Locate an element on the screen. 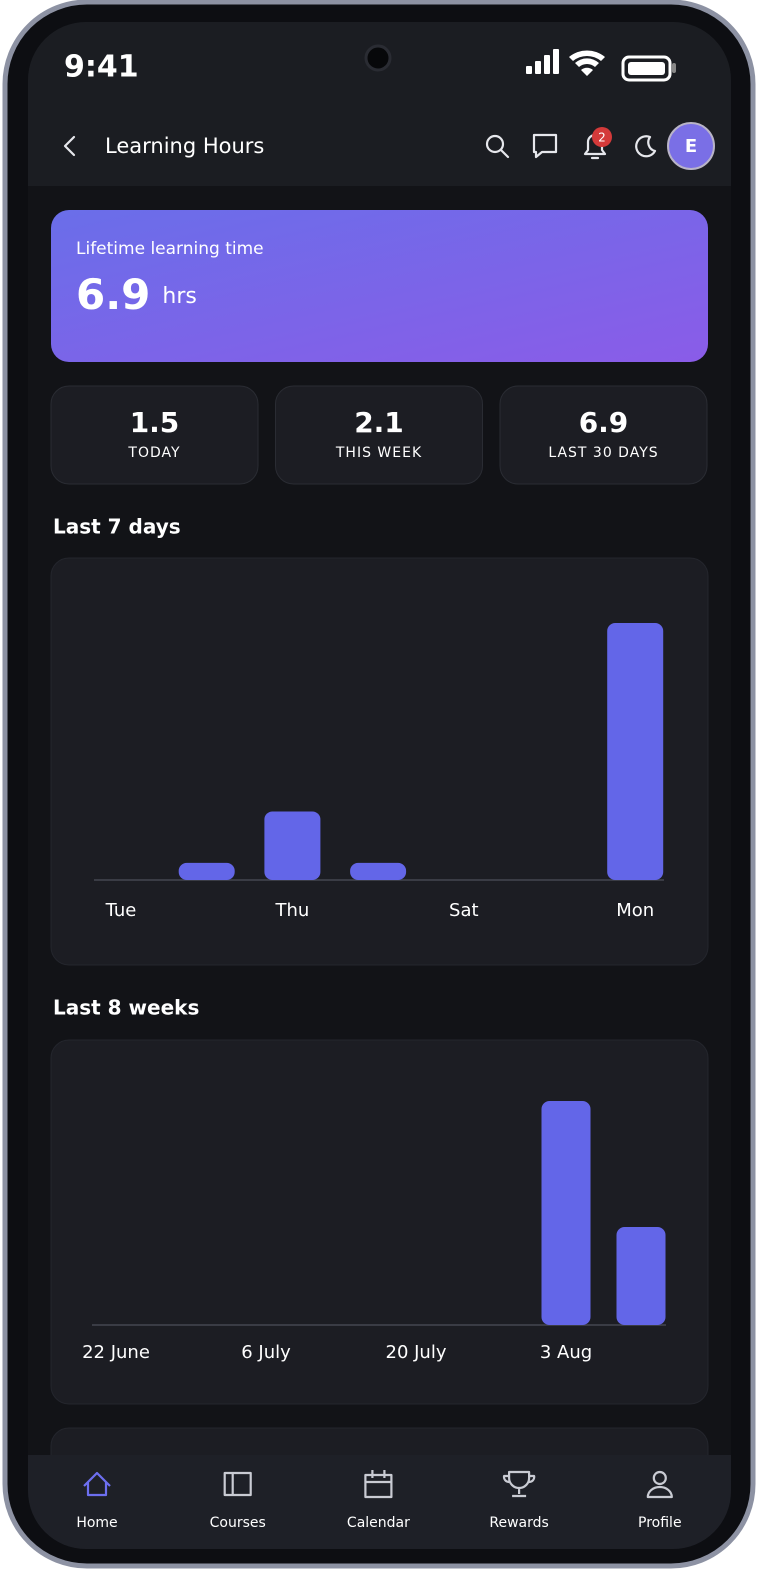 The image size is (760, 1572). notification-badge: 2 is located at coordinates (602, 138).